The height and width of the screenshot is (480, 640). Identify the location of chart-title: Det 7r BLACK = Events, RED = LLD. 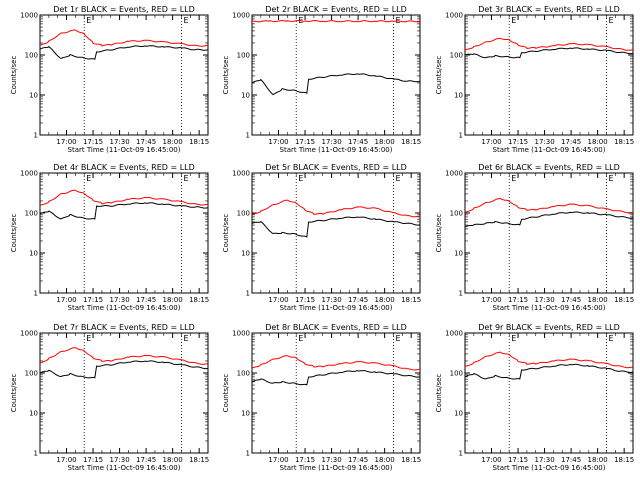
(124, 327).